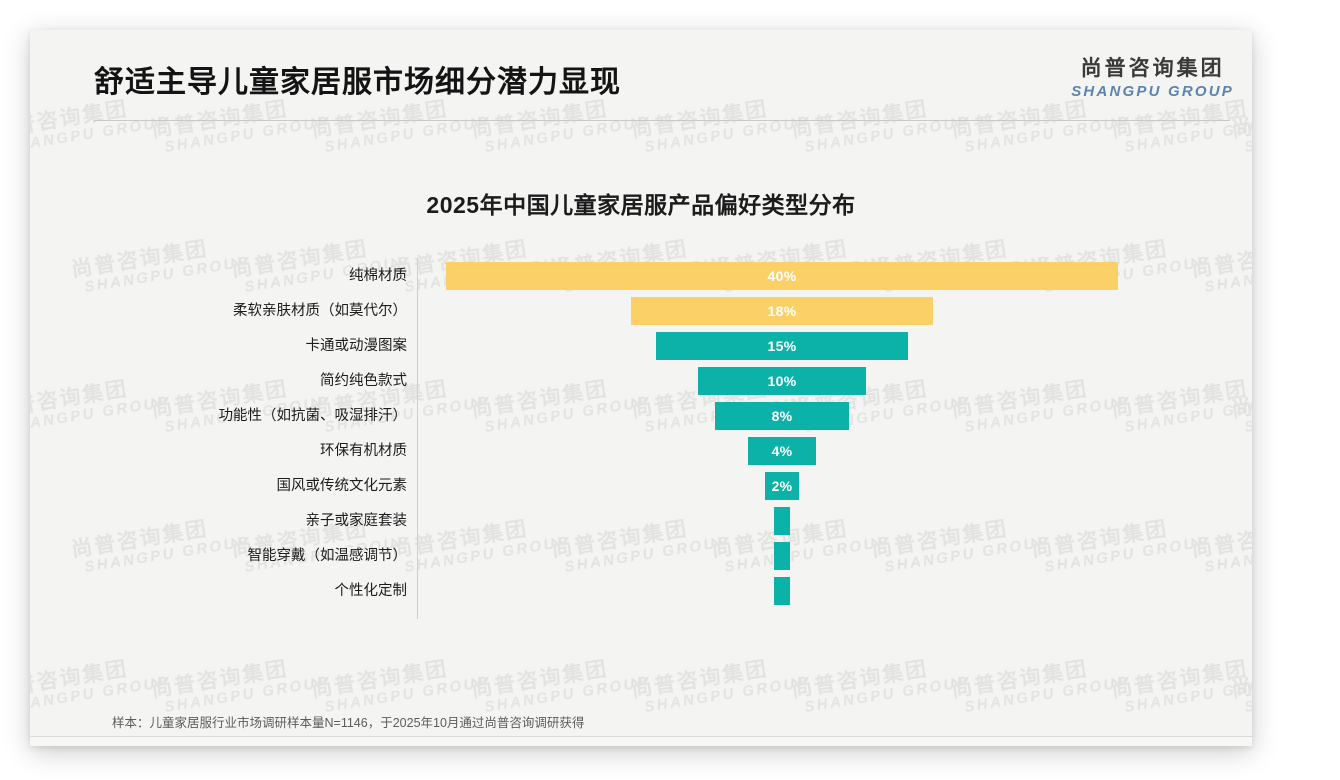 Image resolution: width=1340 pixels, height=780 pixels. I want to click on chart-bar-value-label: 4%, so click(782, 451).